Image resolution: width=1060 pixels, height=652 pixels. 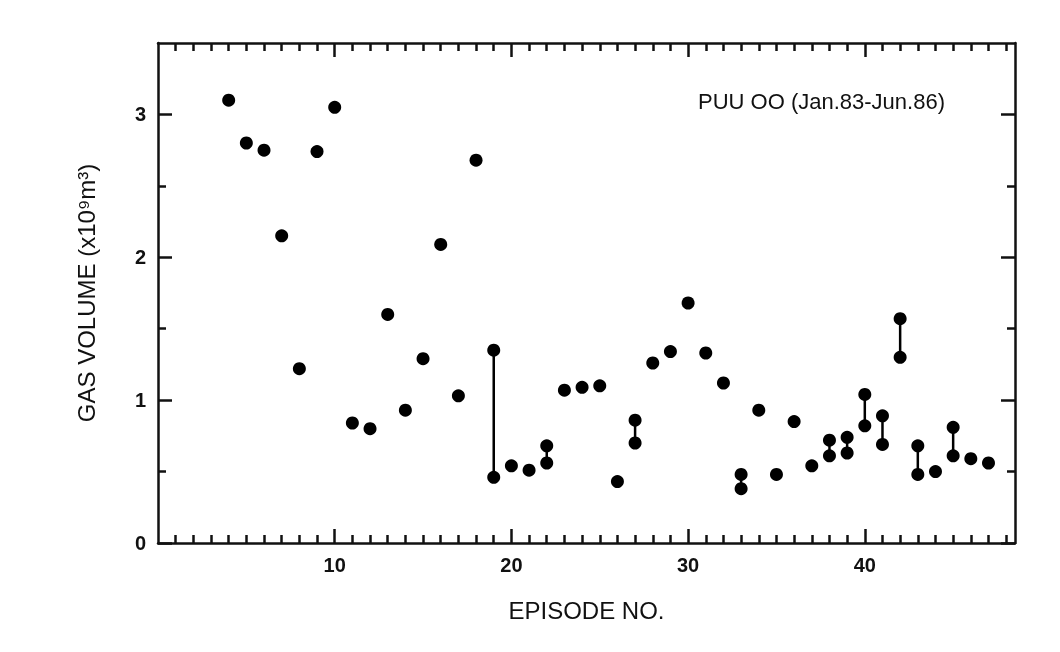 What do you see at coordinates (821, 101) in the screenshot?
I see `annotation: PUU OO (Jan.83-Jun.86)` at bounding box center [821, 101].